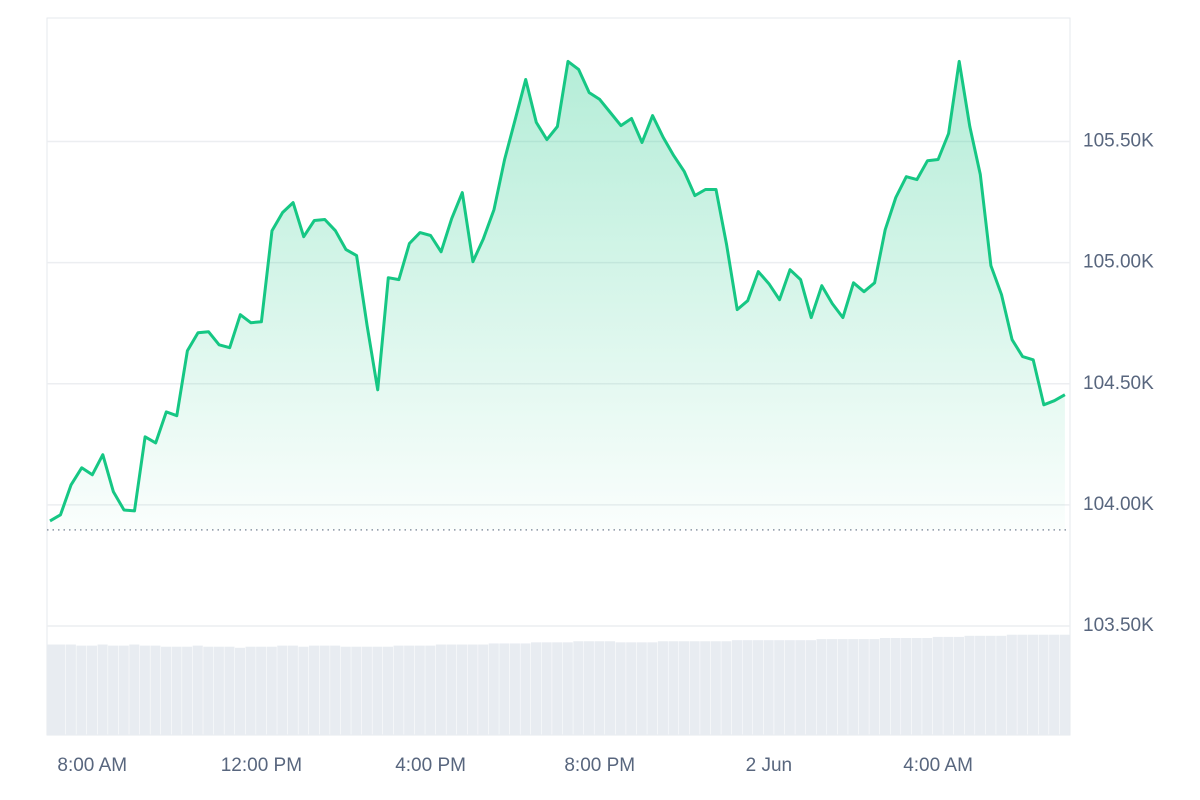 The height and width of the screenshot is (800, 1200). What do you see at coordinates (1118, 141) in the screenshot?
I see `y-tick-label: 105.50K` at bounding box center [1118, 141].